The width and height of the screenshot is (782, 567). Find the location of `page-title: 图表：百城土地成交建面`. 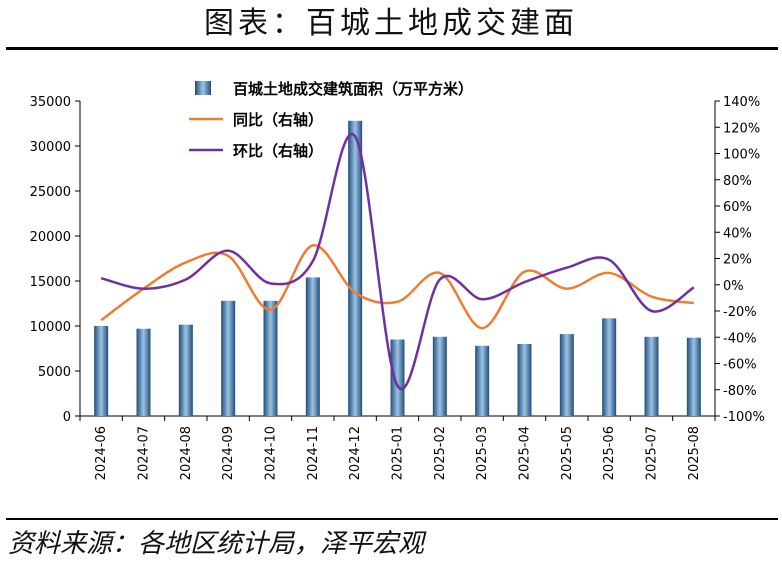

page-title: 图表：百城土地成交建面 is located at coordinates (391, 23).